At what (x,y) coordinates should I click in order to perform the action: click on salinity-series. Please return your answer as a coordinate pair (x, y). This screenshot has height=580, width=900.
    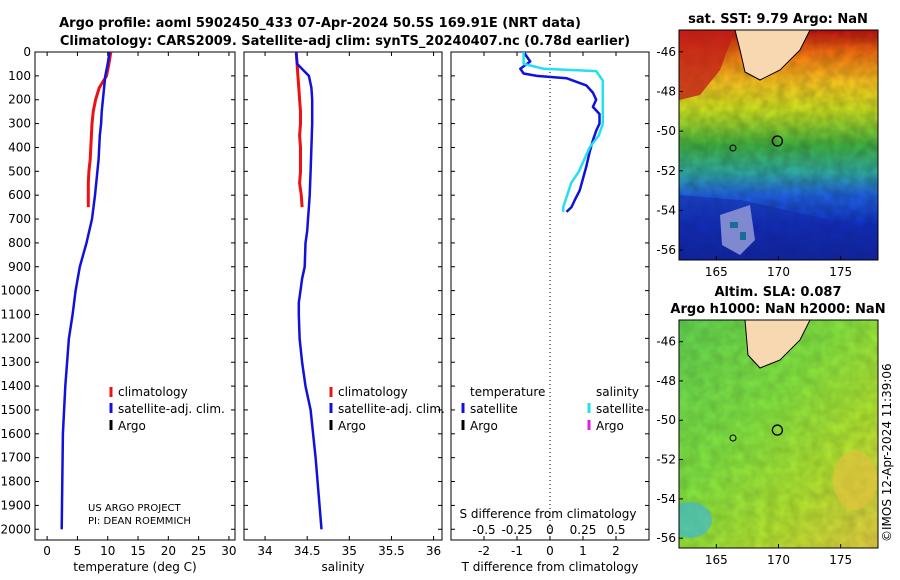
    Looking at the image, I should click on (308, 290).